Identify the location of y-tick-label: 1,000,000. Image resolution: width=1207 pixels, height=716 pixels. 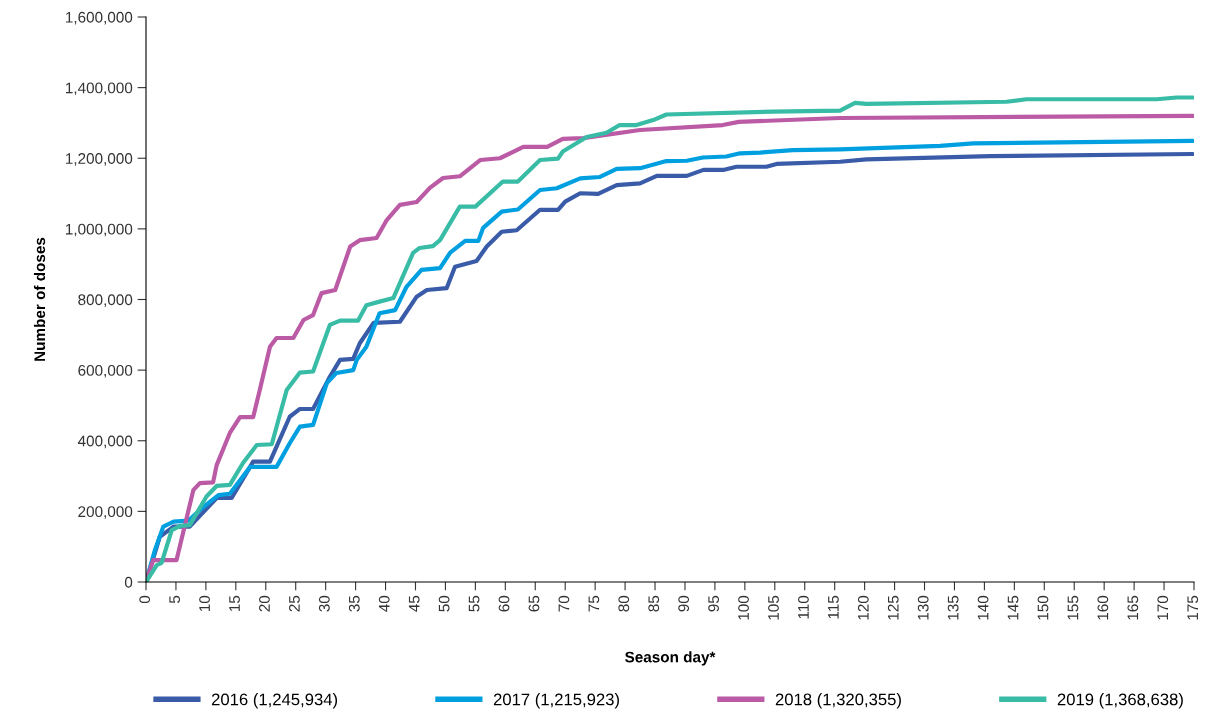
(99, 230).